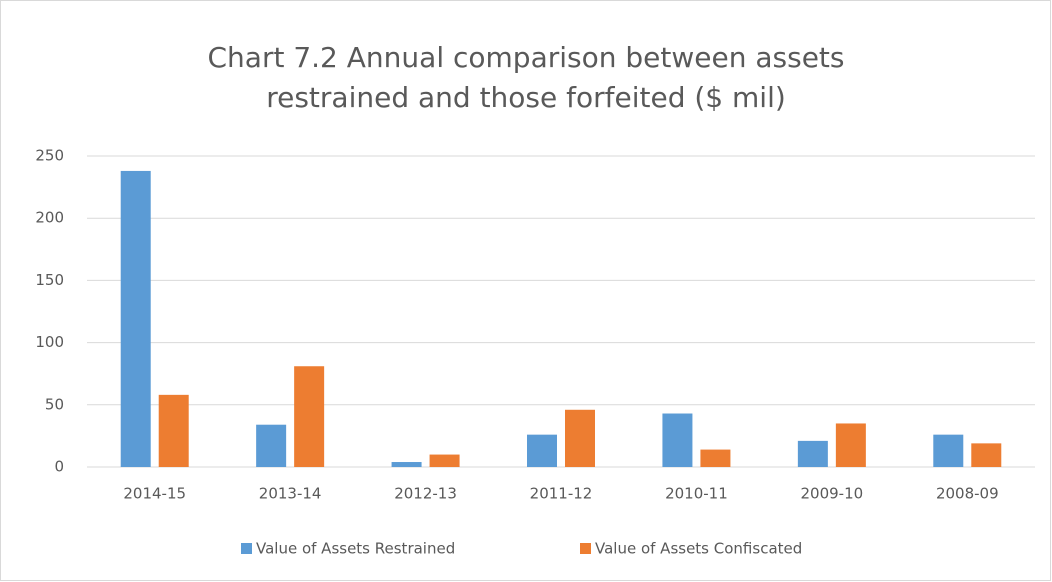 The width and height of the screenshot is (1052, 582). Describe the element at coordinates (49, 156) in the screenshot. I see `y-tick-label: 250` at that location.